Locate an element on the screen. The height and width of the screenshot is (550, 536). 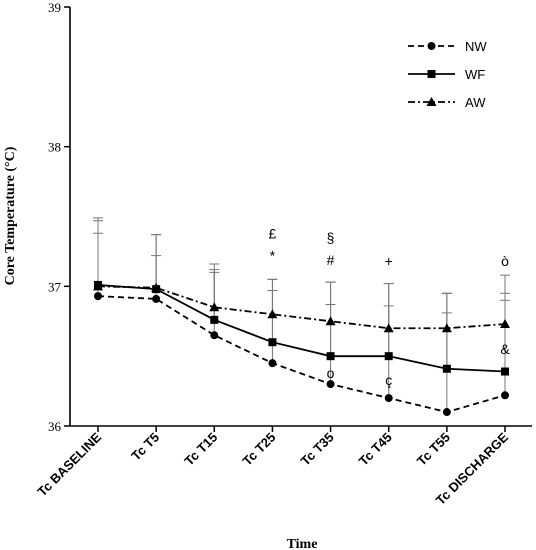
significance-marker: * is located at coordinates (273, 256).